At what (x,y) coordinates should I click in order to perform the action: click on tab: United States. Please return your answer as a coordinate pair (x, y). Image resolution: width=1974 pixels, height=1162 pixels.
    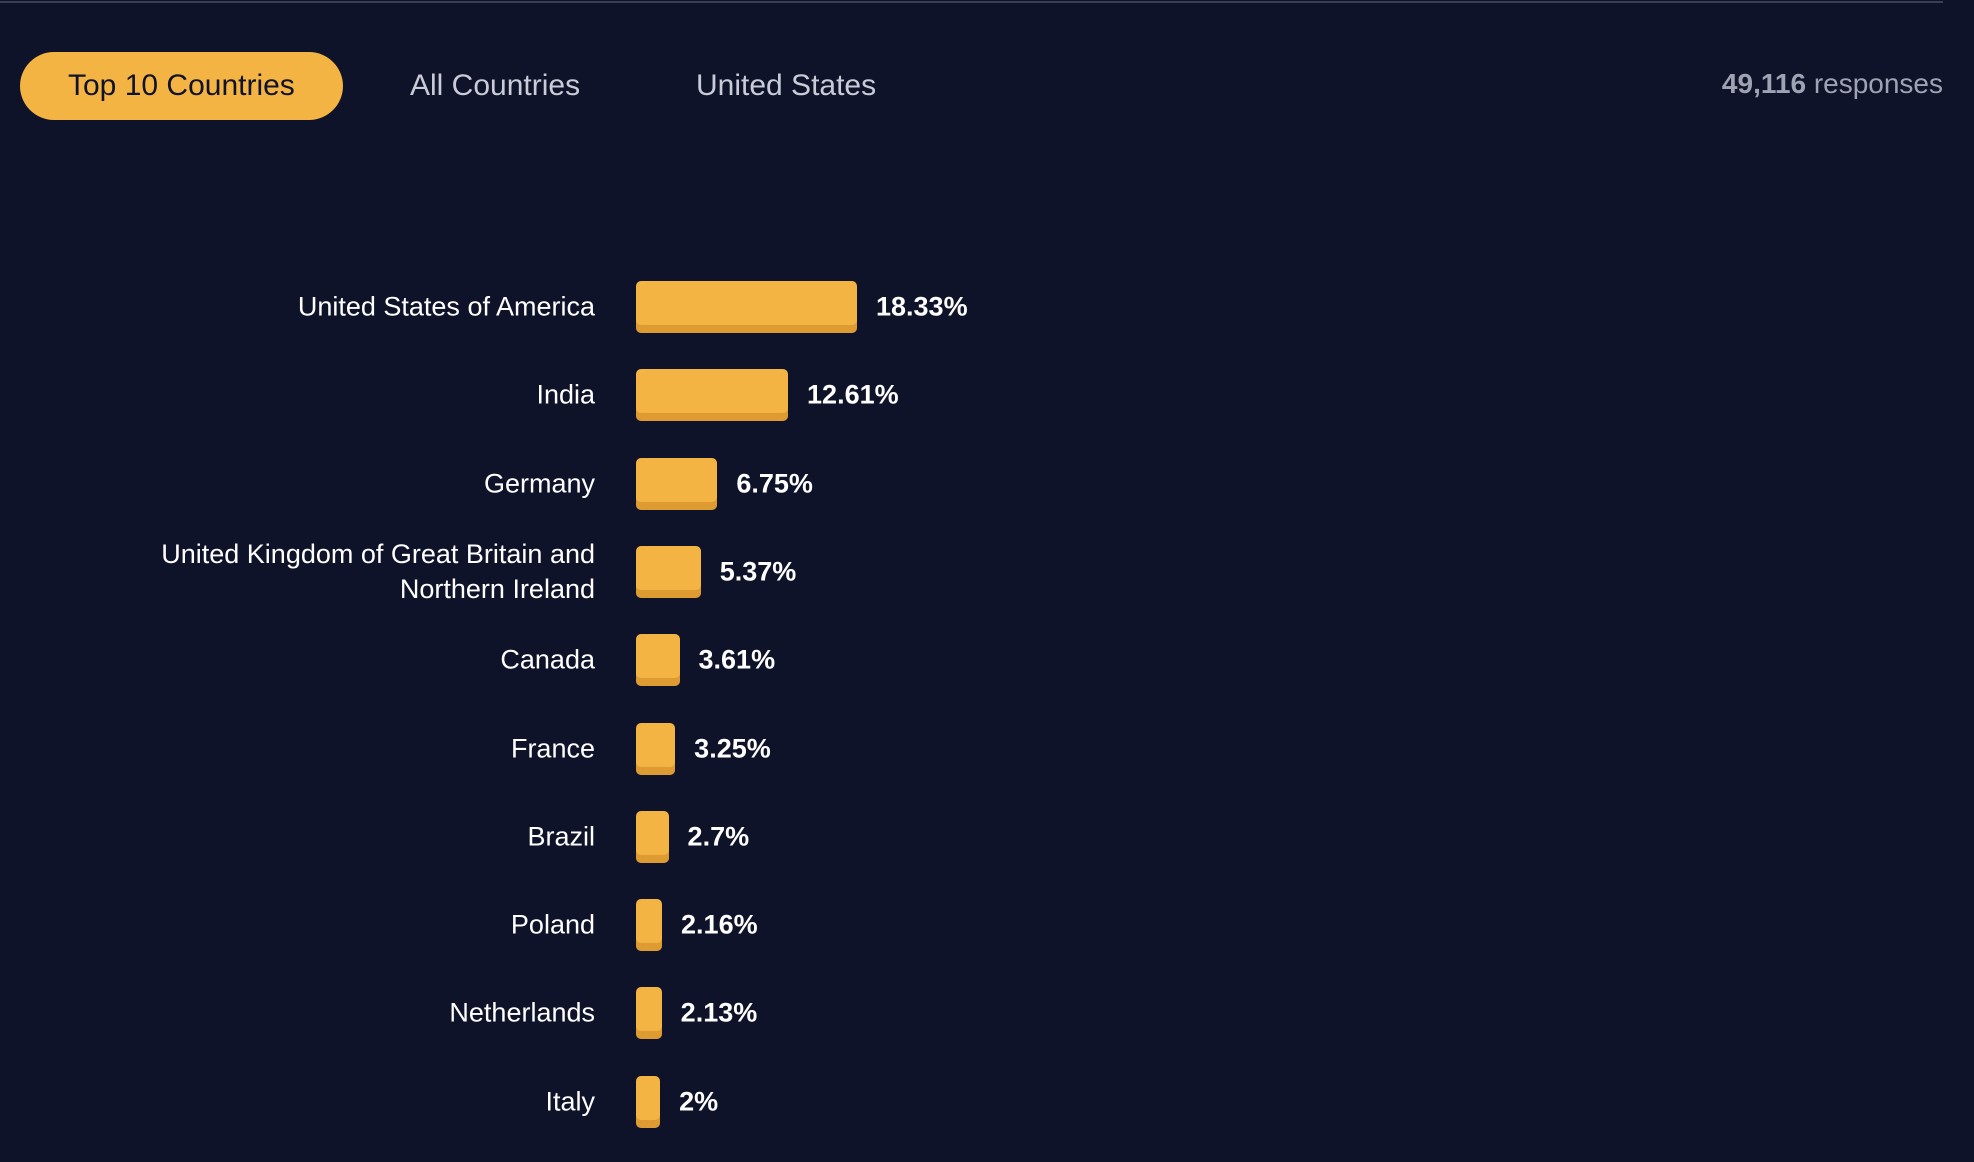
    Looking at the image, I should click on (786, 85).